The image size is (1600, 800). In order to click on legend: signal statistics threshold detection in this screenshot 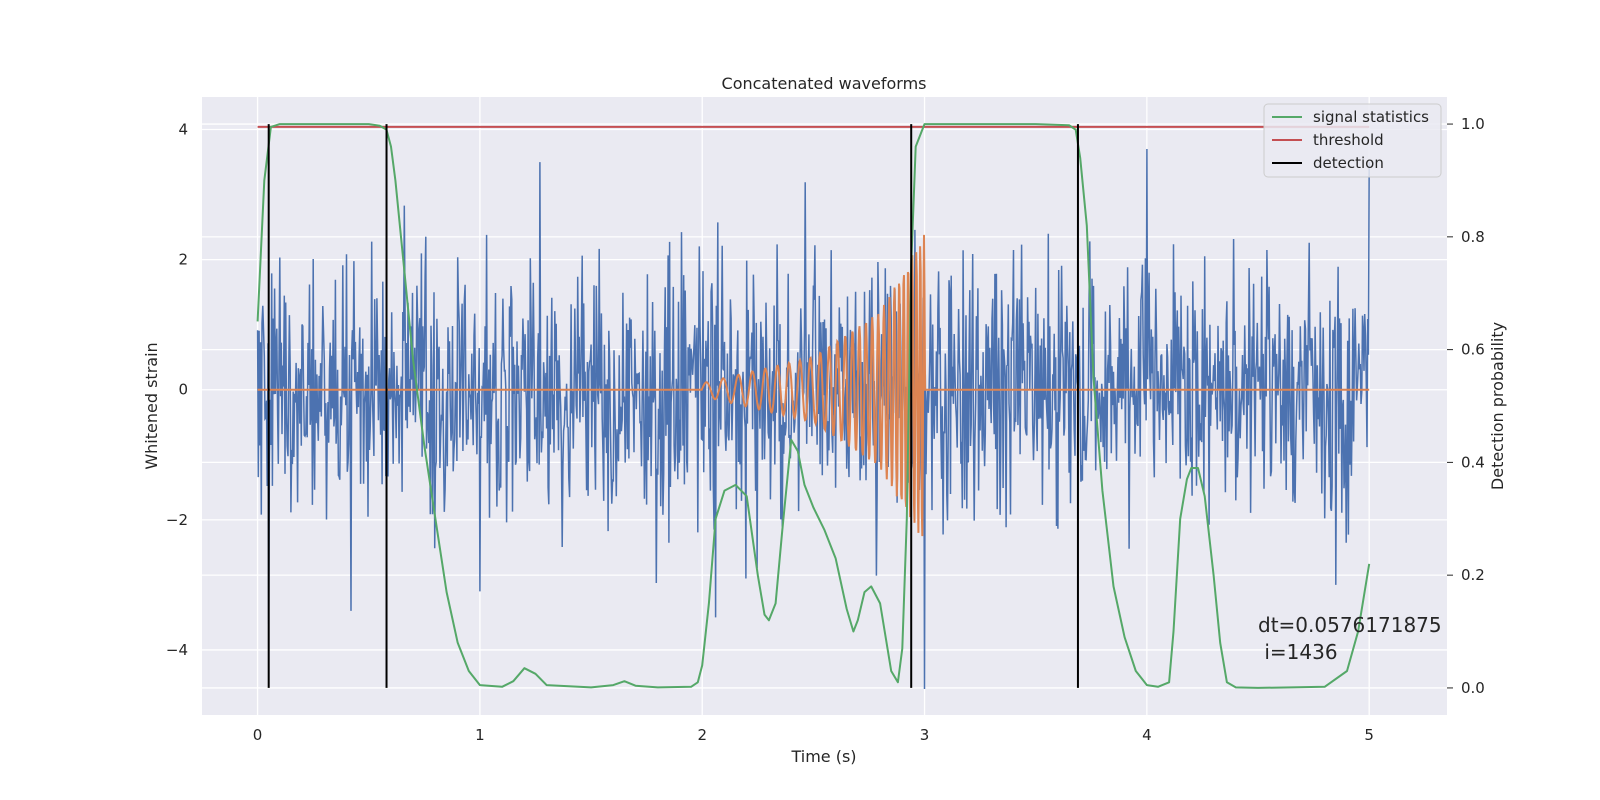, I will do `click(1352, 140)`.